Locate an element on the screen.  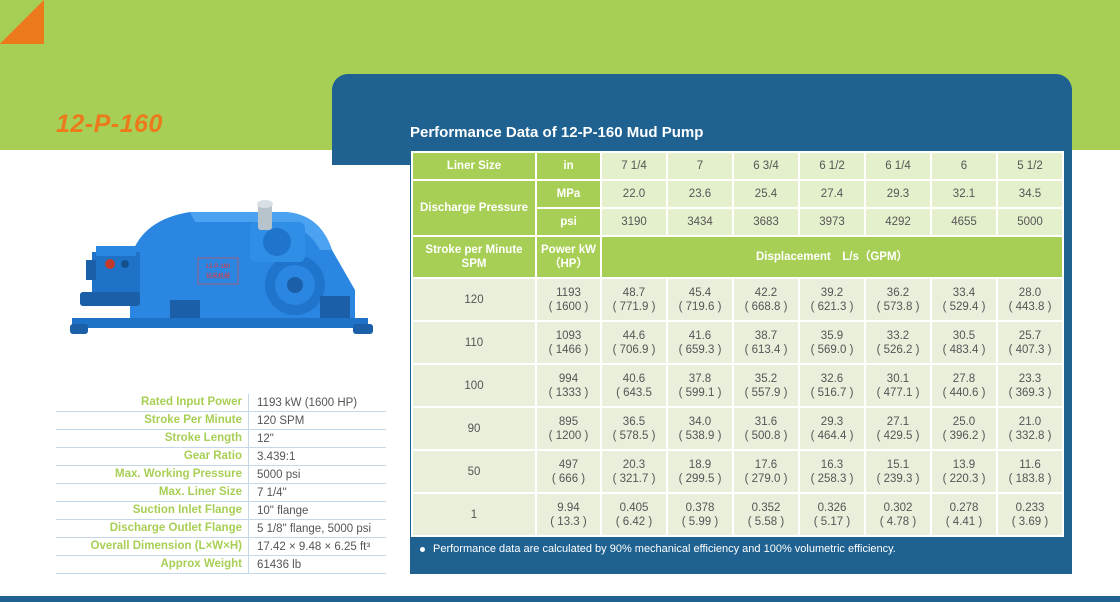
displacement-cell: 0.233( 3.69 ) is located at coordinates (1030, 514).